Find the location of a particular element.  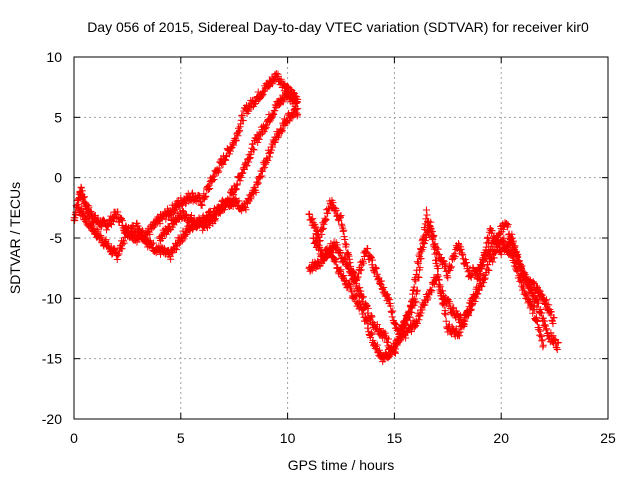

y-tick-label: -10 is located at coordinates (52, 298).